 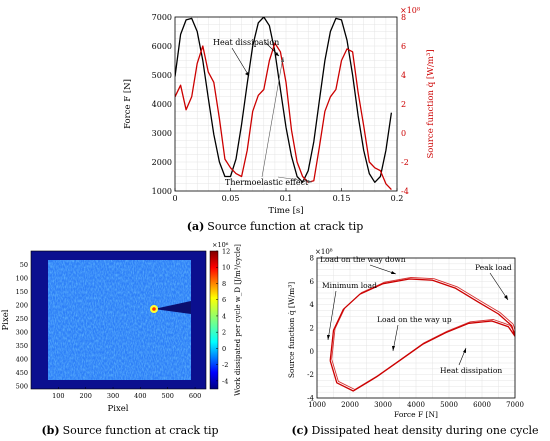 I want to click on annotation-heat-dissipation-a: Heat dissipation, so click(x=246, y=42).